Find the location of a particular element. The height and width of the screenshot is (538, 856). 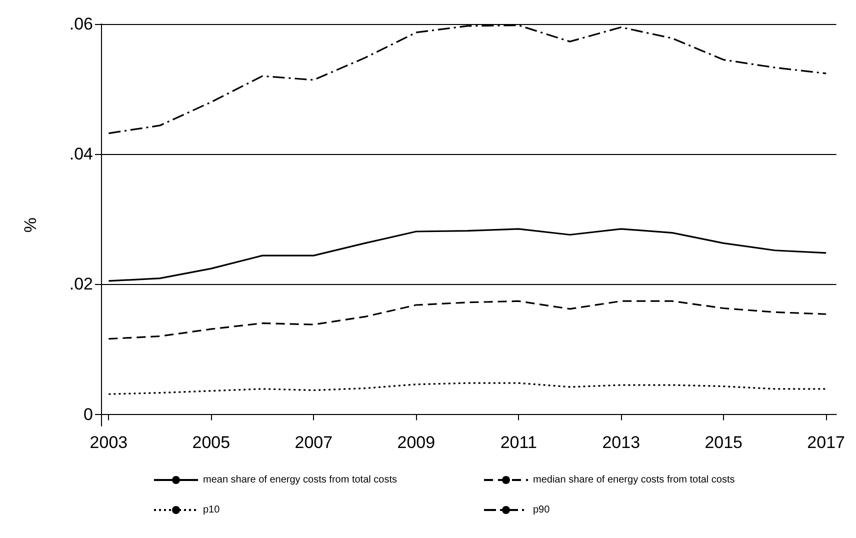

y-tick-label: .06 is located at coordinates (81, 24).